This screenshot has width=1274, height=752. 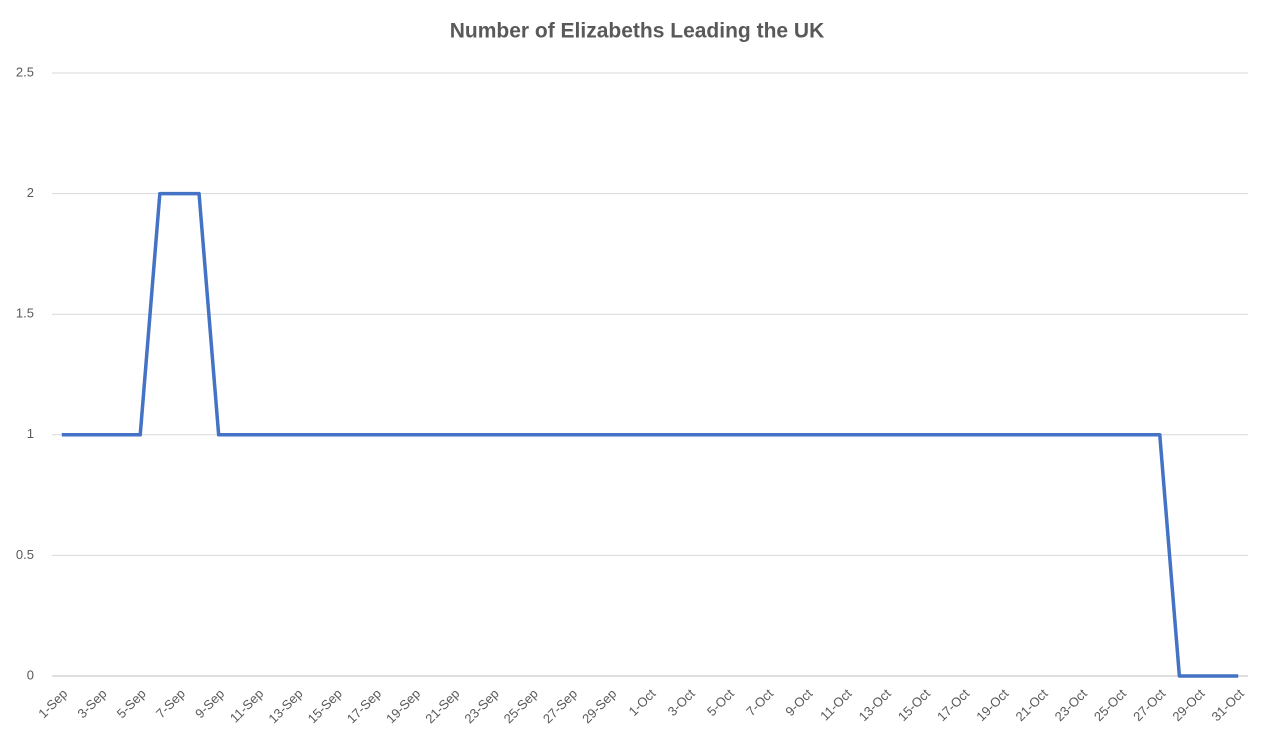 I want to click on chart-title: Number of Elizabeths Leading the UK, so click(x=637, y=31).